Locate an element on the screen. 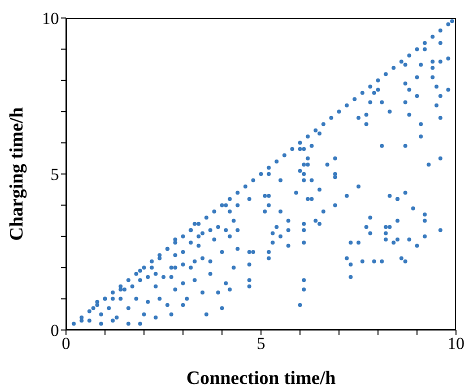 This screenshot has width=474, height=389. y-tick-label: 0 is located at coordinates (54, 330).